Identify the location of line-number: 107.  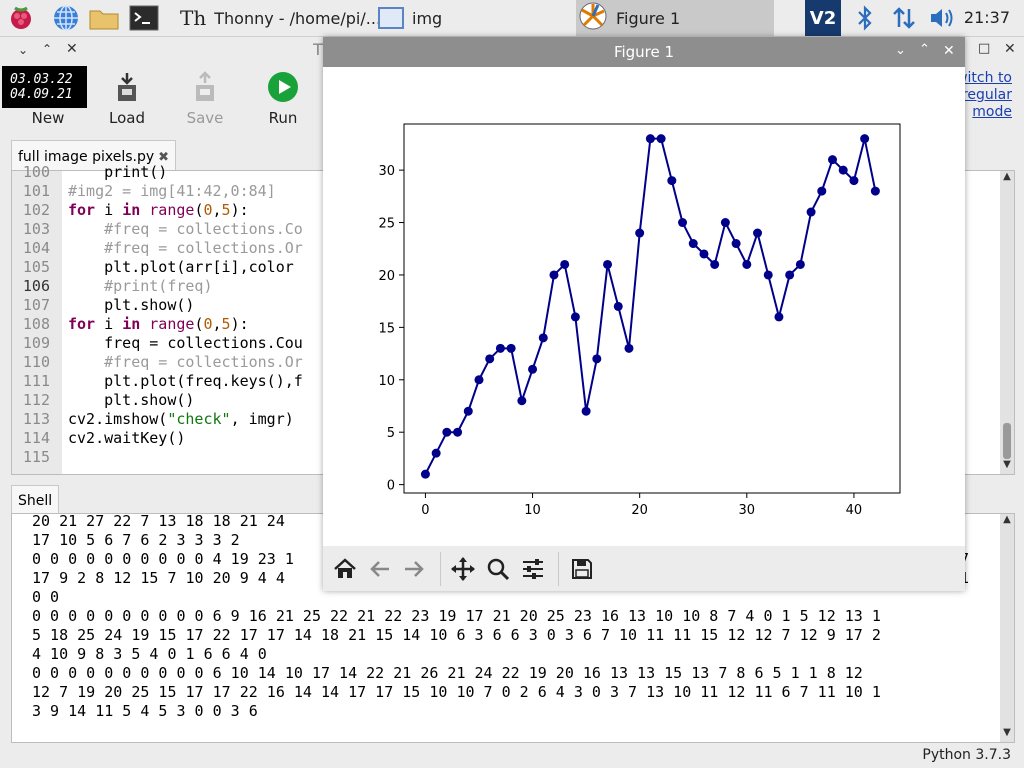
(36, 305).